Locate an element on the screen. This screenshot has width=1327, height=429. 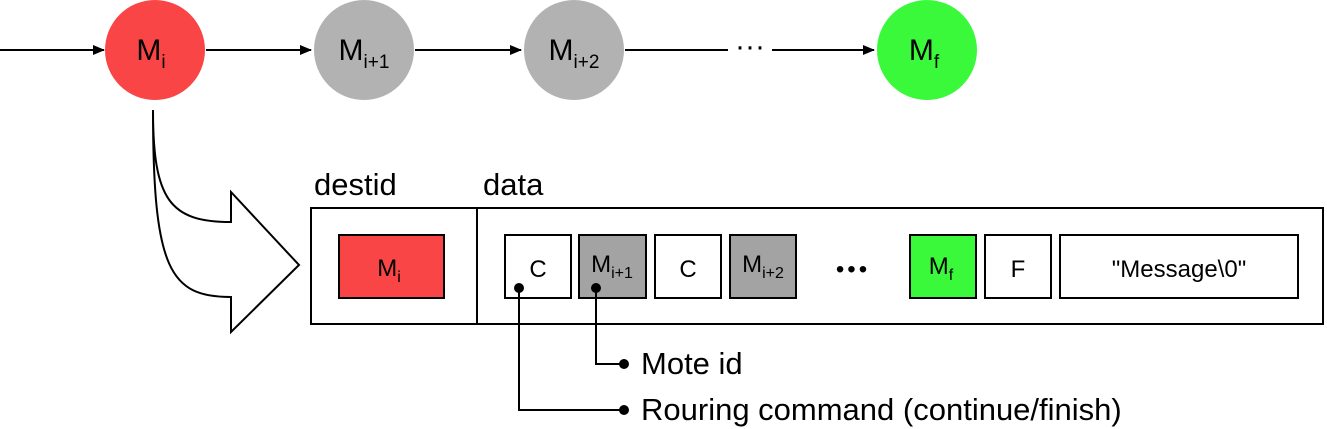
destid-cell-box is located at coordinates (391, 266).